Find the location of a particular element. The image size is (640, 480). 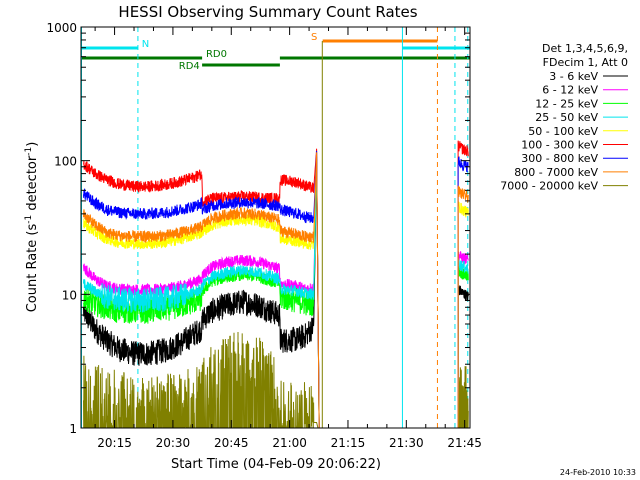

y-axis-label: Count Rate (s-1 detector-1) is located at coordinates (32, 227).